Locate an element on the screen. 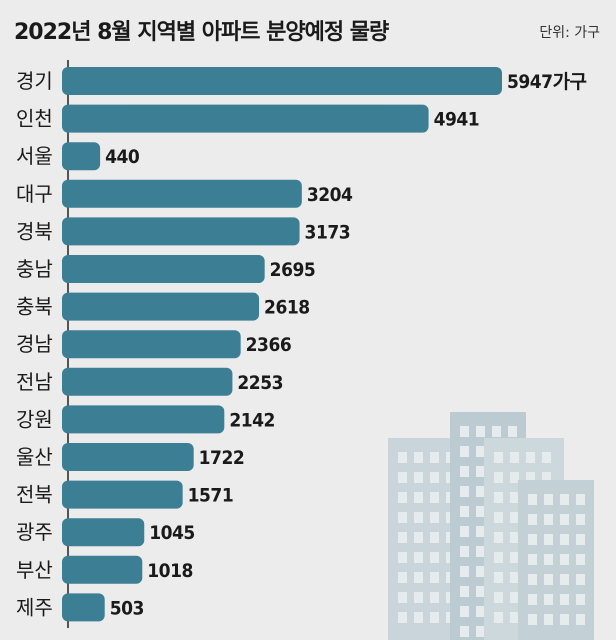 This screenshot has height=640, width=616. value-label: 4941 is located at coordinates (457, 120).